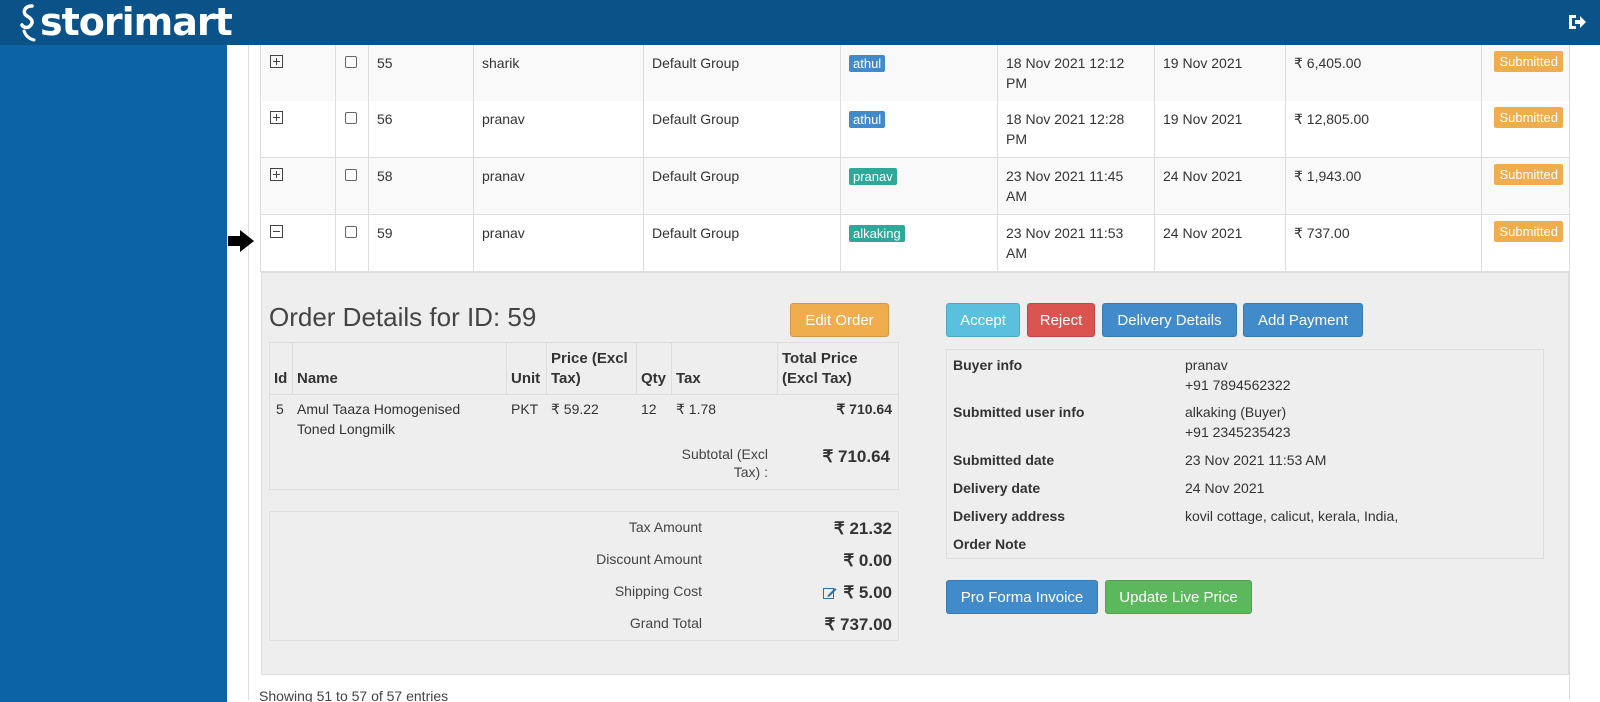 This screenshot has height=702, width=1600. Describe the element at coordinates (988, 365) in the screenshot. I see `buyer-info-label: Buyer info` at that location.